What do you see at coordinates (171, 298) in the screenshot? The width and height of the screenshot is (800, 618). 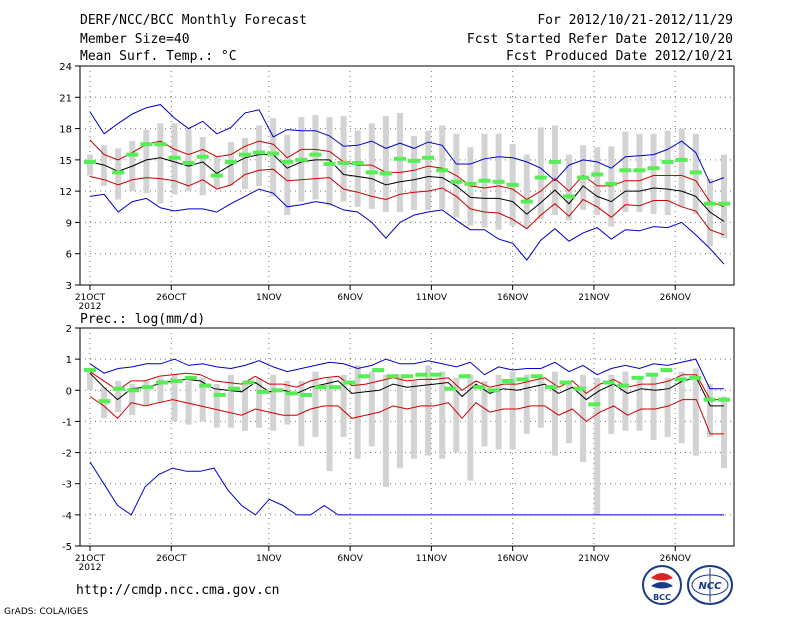 I see `xtick-label-1: 26OCT` at bounding box center [171, 298].